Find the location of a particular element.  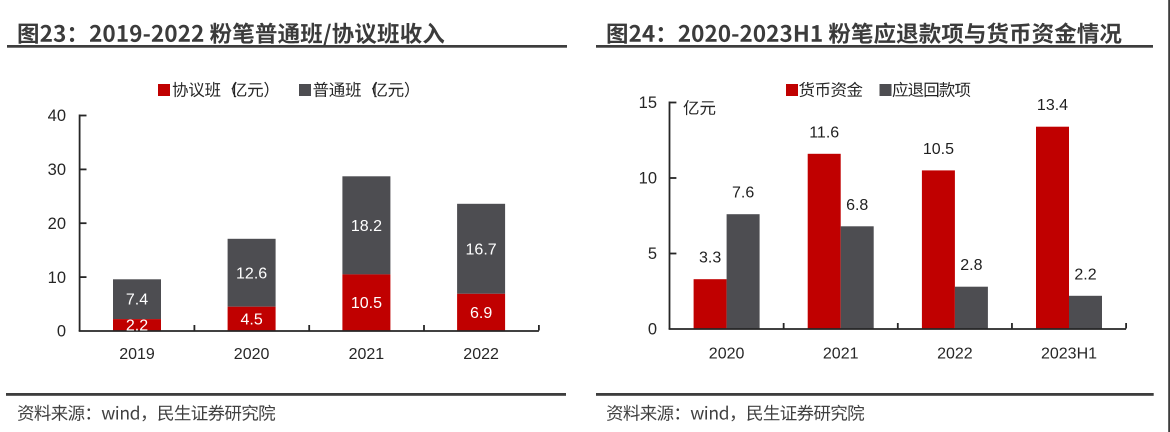

svg-text: 2019 is located at coordinates (137, 354).